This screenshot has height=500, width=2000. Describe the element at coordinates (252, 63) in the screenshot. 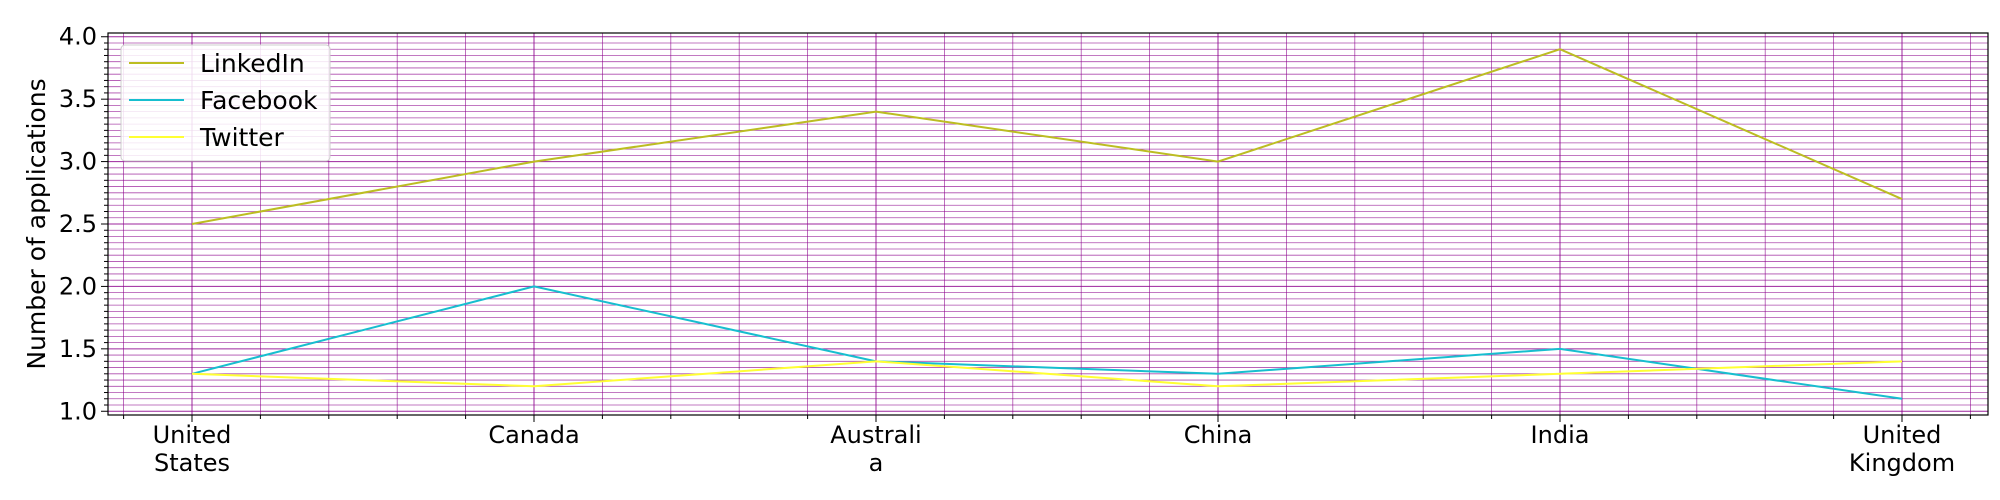

I see `legend-label-linkedin: LinkedIn` at that location.